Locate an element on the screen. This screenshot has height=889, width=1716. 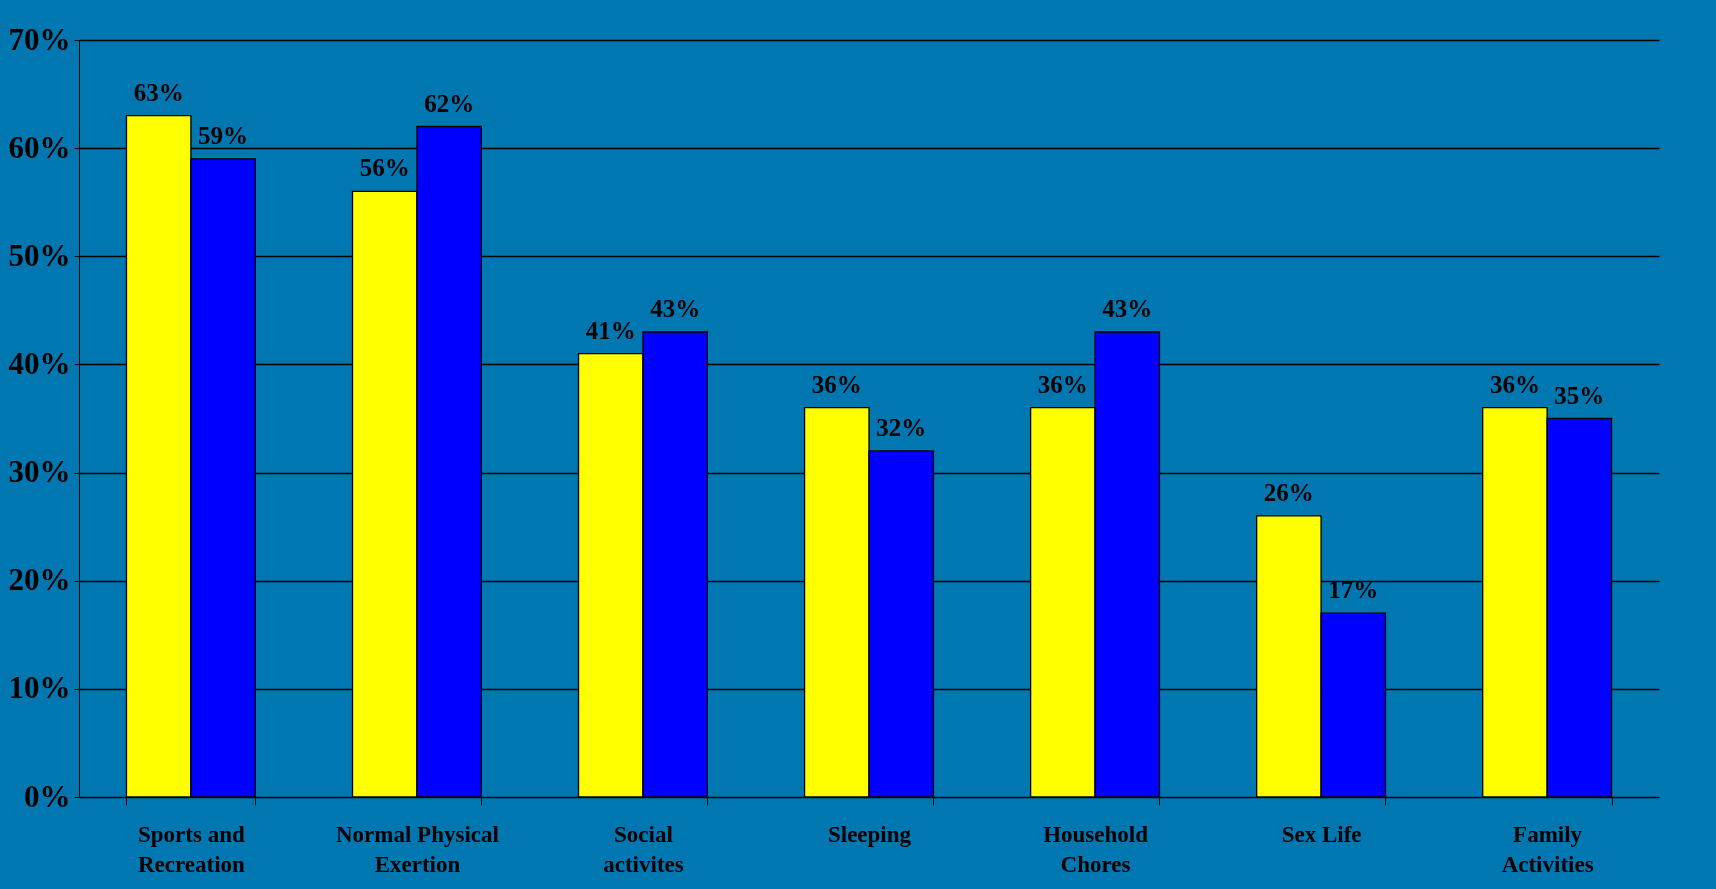
x-tick-label: Sleeping is located at coordinates (869, 834).